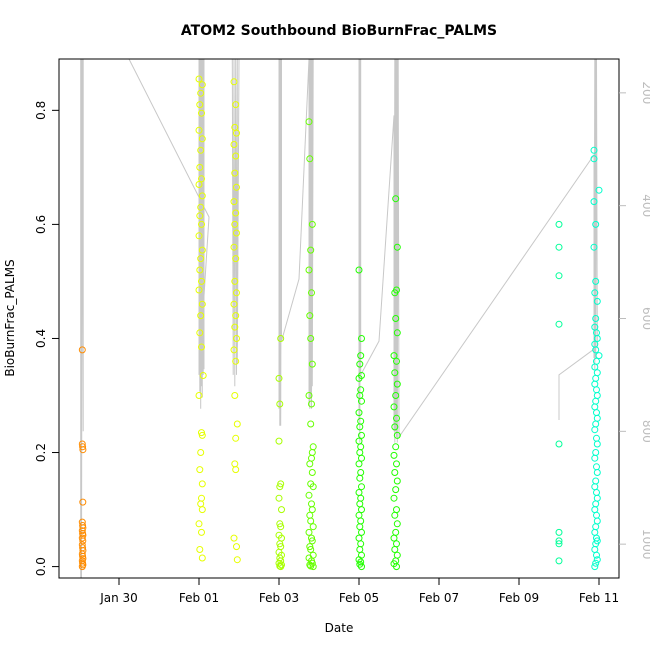  Describe the element at coordinates (199, 598) in the screenshot. I see `x-tick-label: Feb 01` at that location.